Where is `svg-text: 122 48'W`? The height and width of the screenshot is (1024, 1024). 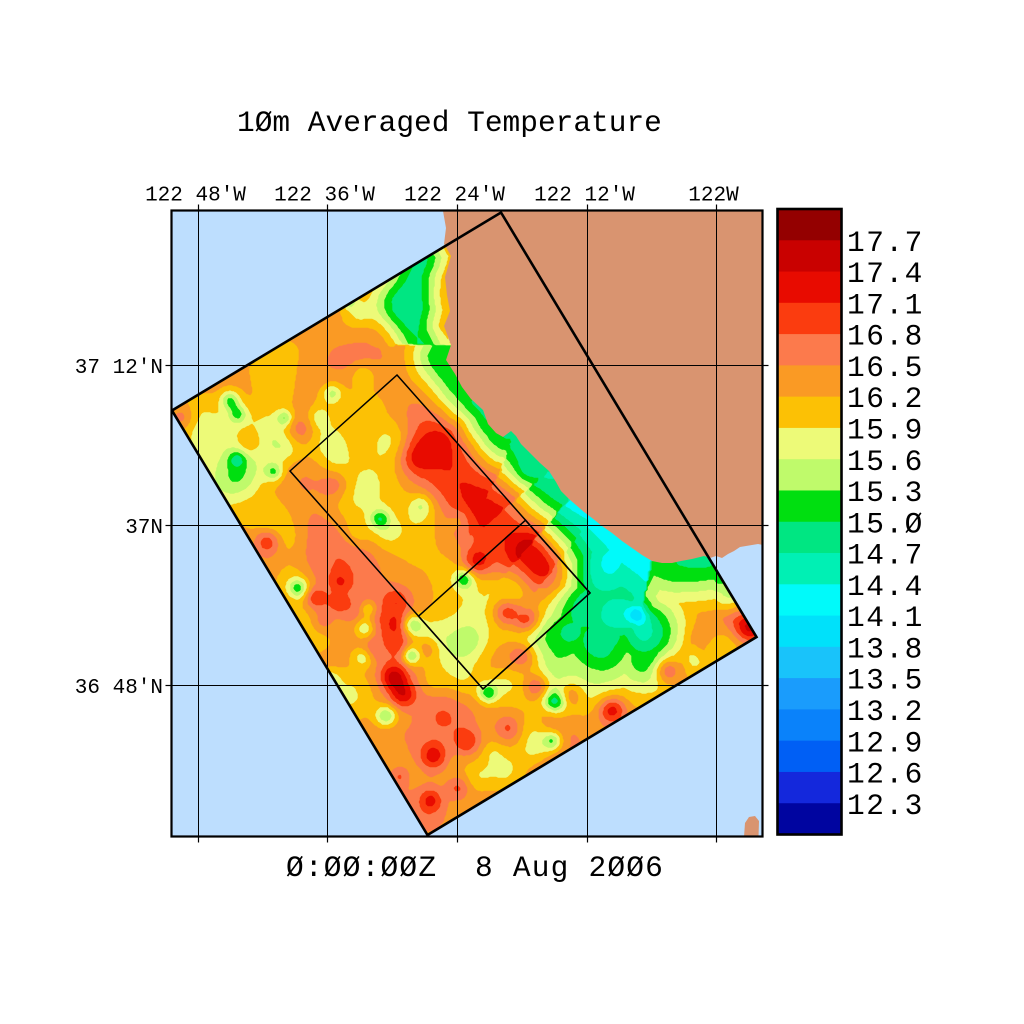
svg-text: 122 48'W is located at coordinates (195, 196).